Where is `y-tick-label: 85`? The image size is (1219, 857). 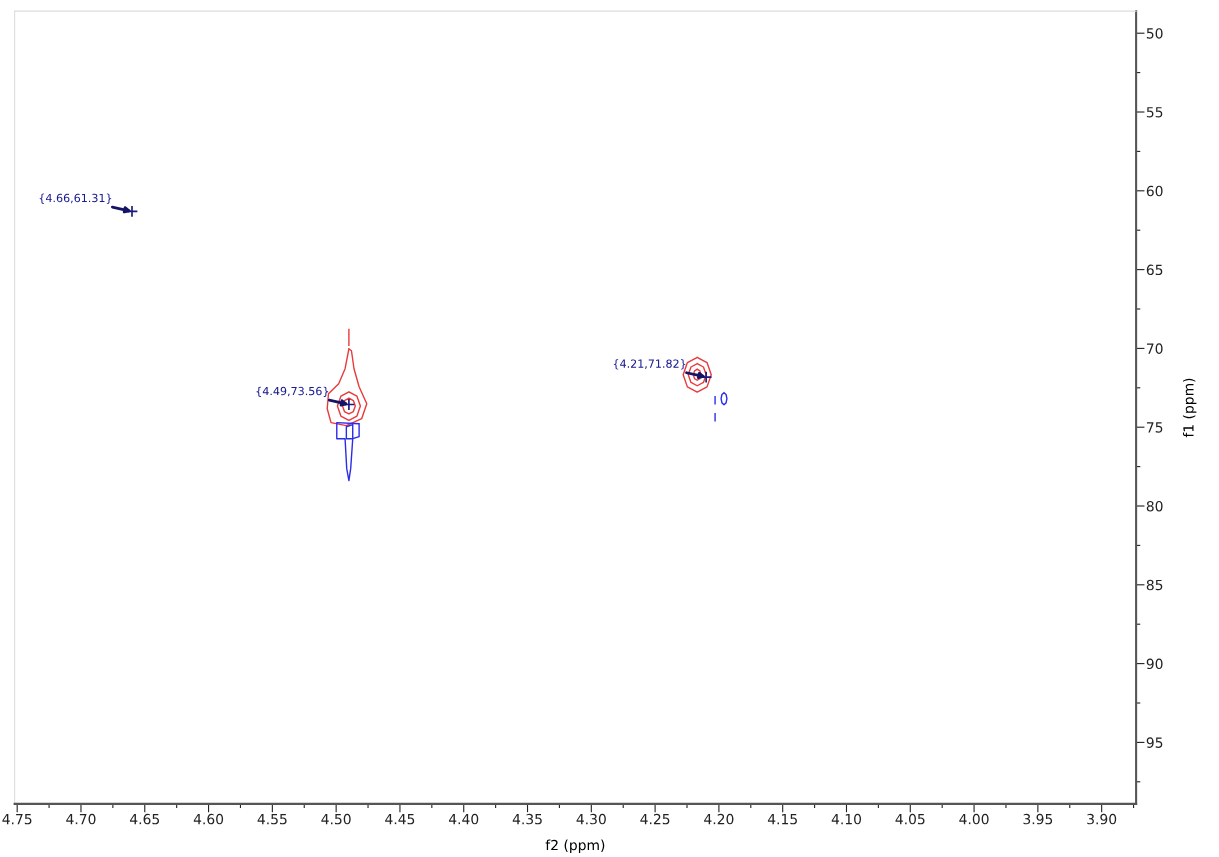 y-tick-label: 85 is located at coordinates (1154, 585).